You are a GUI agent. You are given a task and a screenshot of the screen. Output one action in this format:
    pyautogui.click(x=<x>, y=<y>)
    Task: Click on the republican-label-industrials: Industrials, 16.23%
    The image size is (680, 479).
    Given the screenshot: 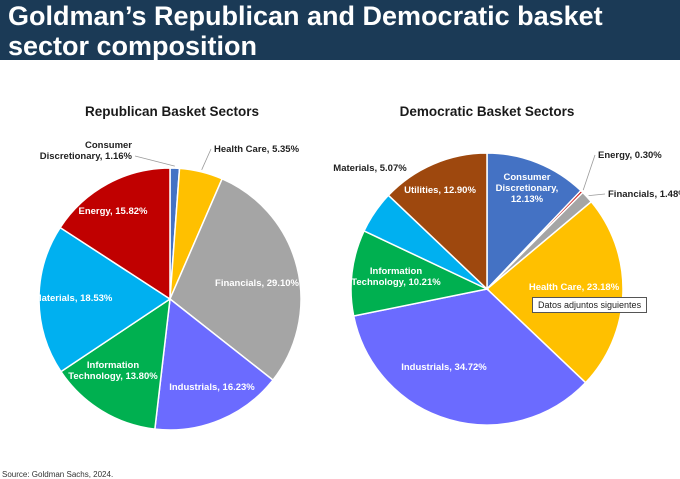 What is the action you would take?
    pyautogui.click(x=212, y=387)
    